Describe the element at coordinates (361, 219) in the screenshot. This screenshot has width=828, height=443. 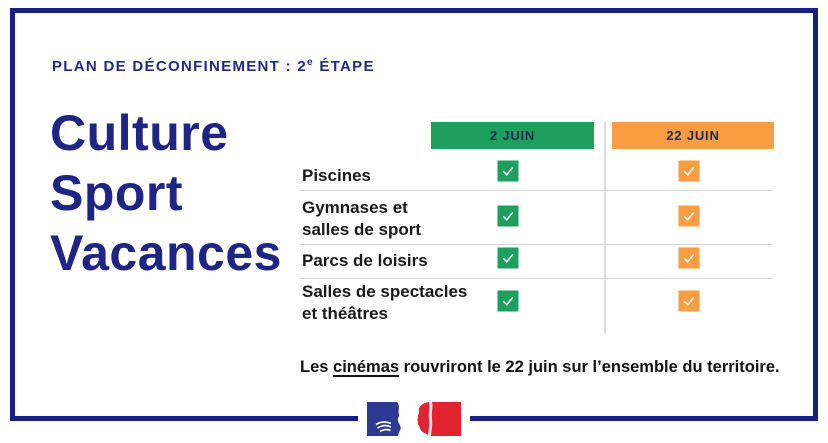
I see `row-label-gymnases: Gymnases et salles de sport` at that location.